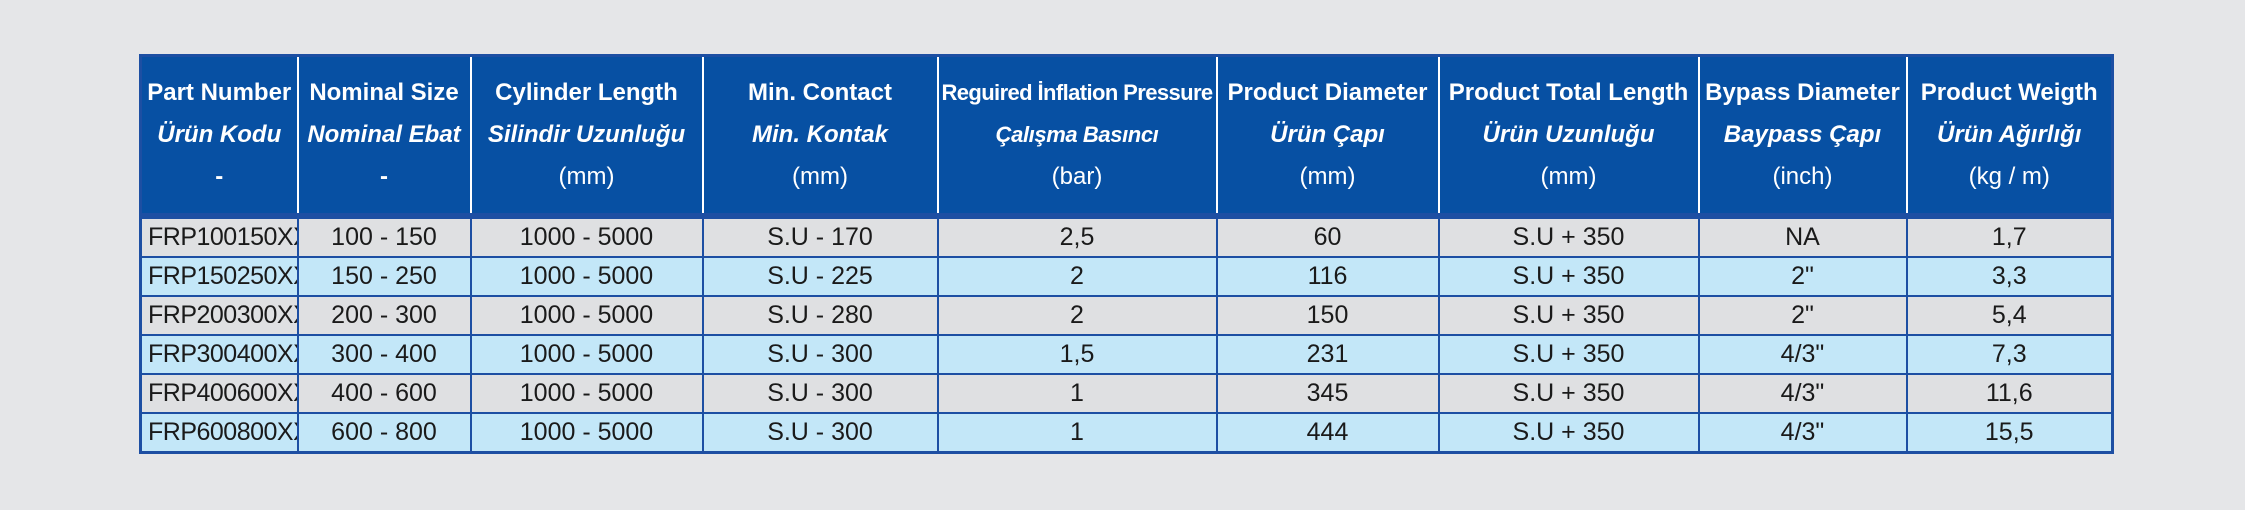 The width and height of the screenshot is (2245, 510). Describe the element at coordinates (2009, 393) in the screenshot. I see `cell-product-weight: 11,6` at that location.